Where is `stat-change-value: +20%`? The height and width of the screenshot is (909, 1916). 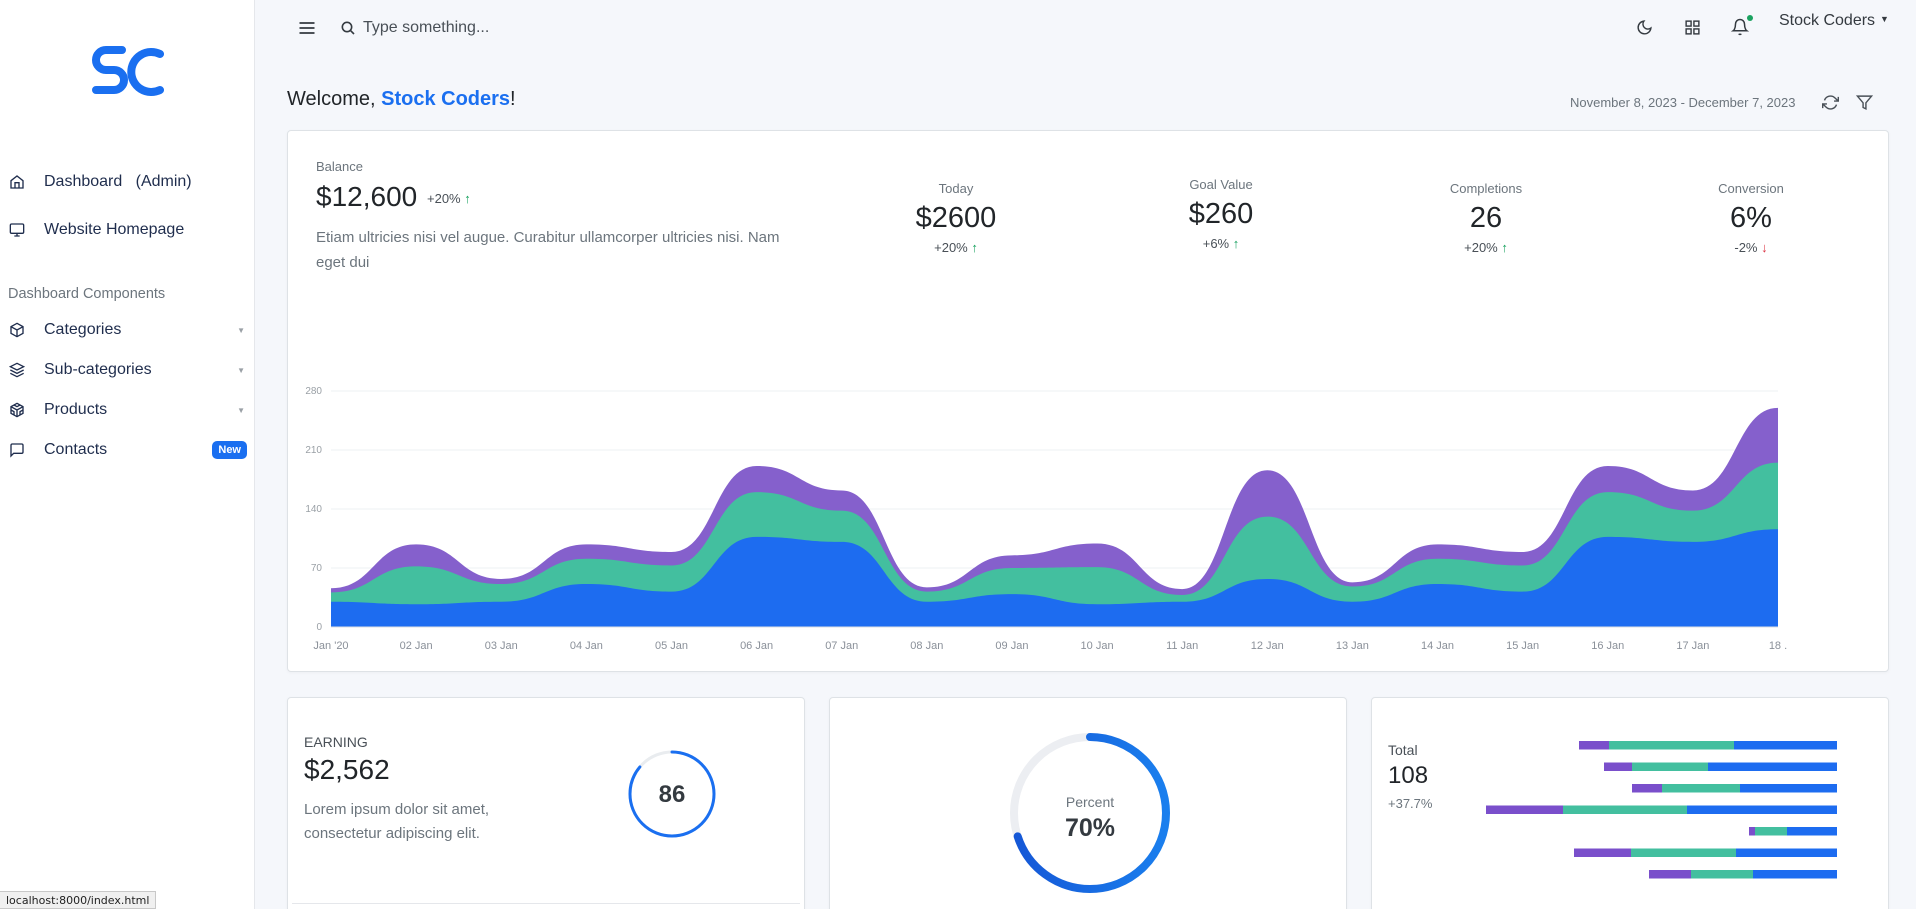
stat-change-value: +20% is located at coordinates (951, 247).